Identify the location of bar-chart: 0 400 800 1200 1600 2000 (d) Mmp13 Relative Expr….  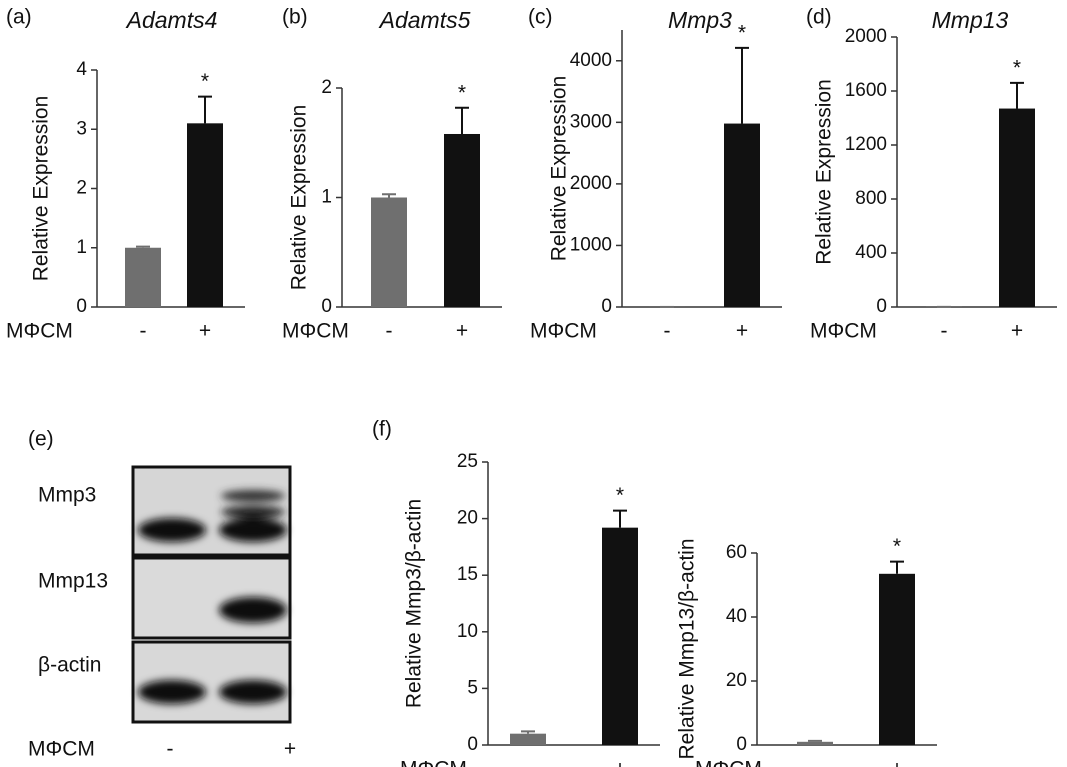
(931, 174).